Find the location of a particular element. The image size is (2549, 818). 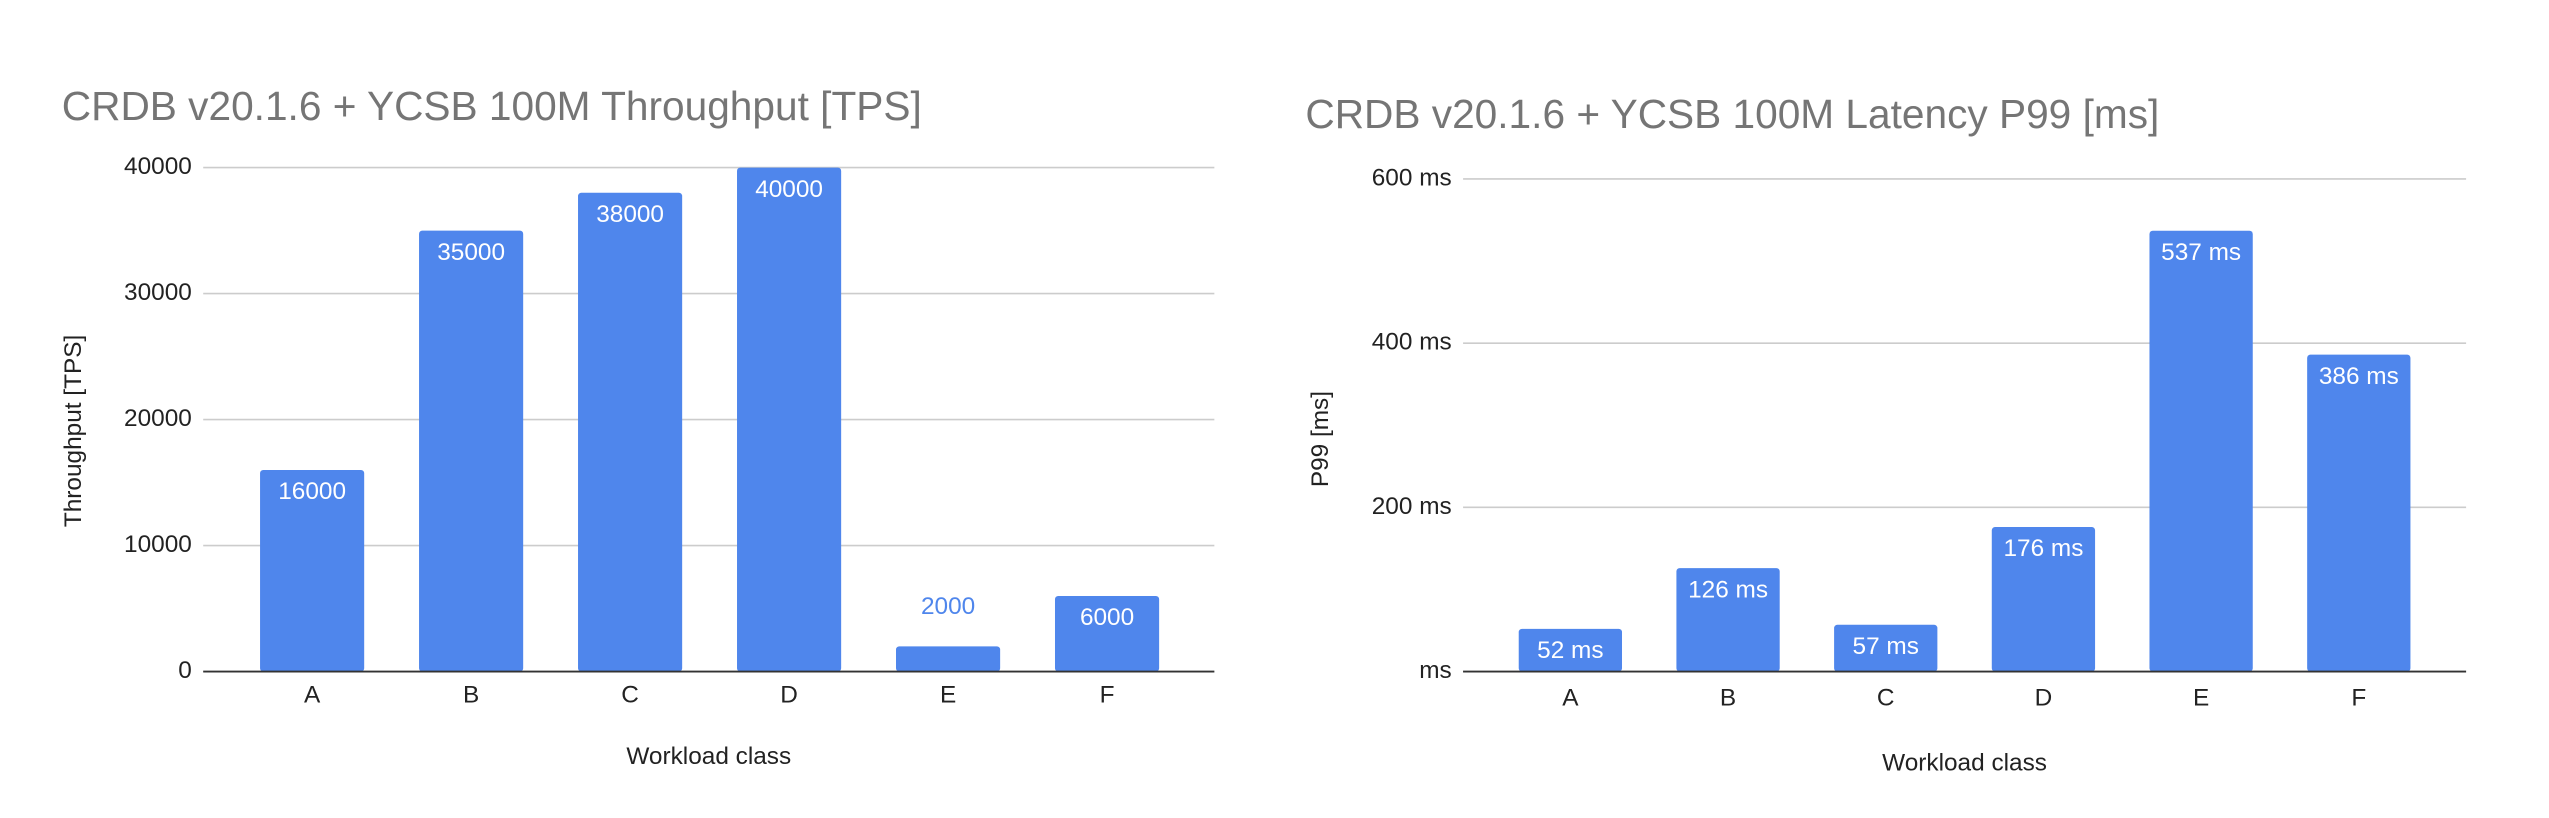

y-tick-label: ms is located at coordinates (1435, 670).